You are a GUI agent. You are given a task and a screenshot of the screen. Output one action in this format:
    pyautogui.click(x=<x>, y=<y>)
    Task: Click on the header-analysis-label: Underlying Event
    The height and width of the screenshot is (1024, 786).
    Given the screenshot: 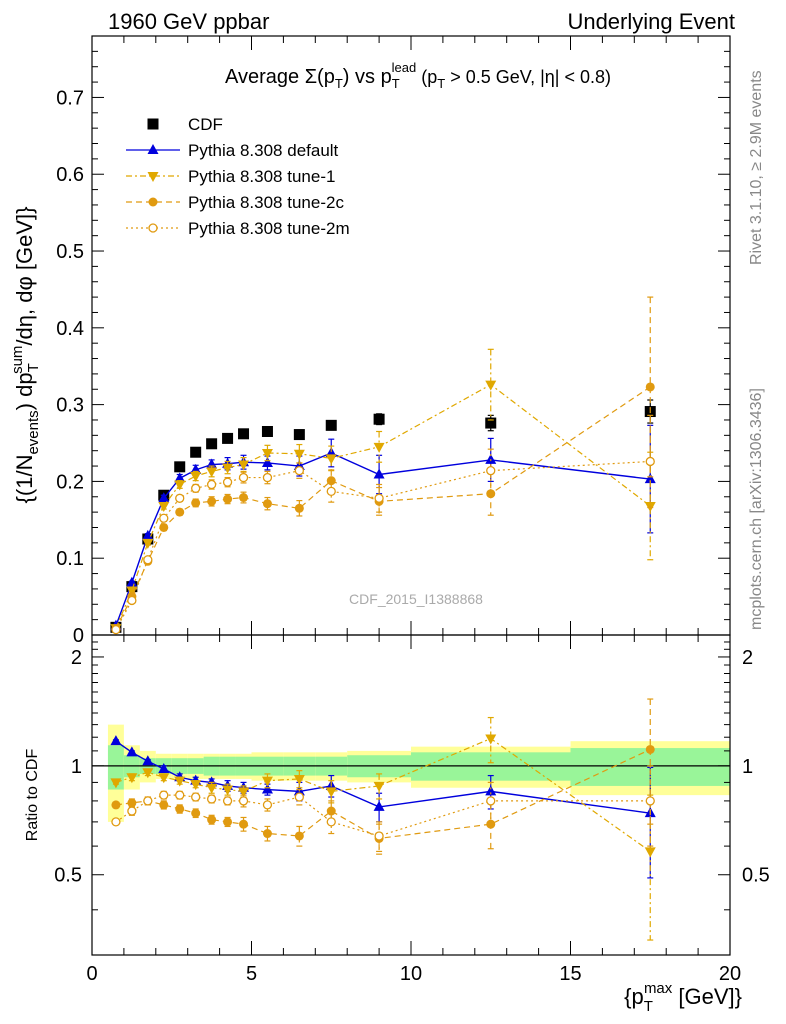 What is the action you would take?
    pyautogui.click(x=651, y=21)
    